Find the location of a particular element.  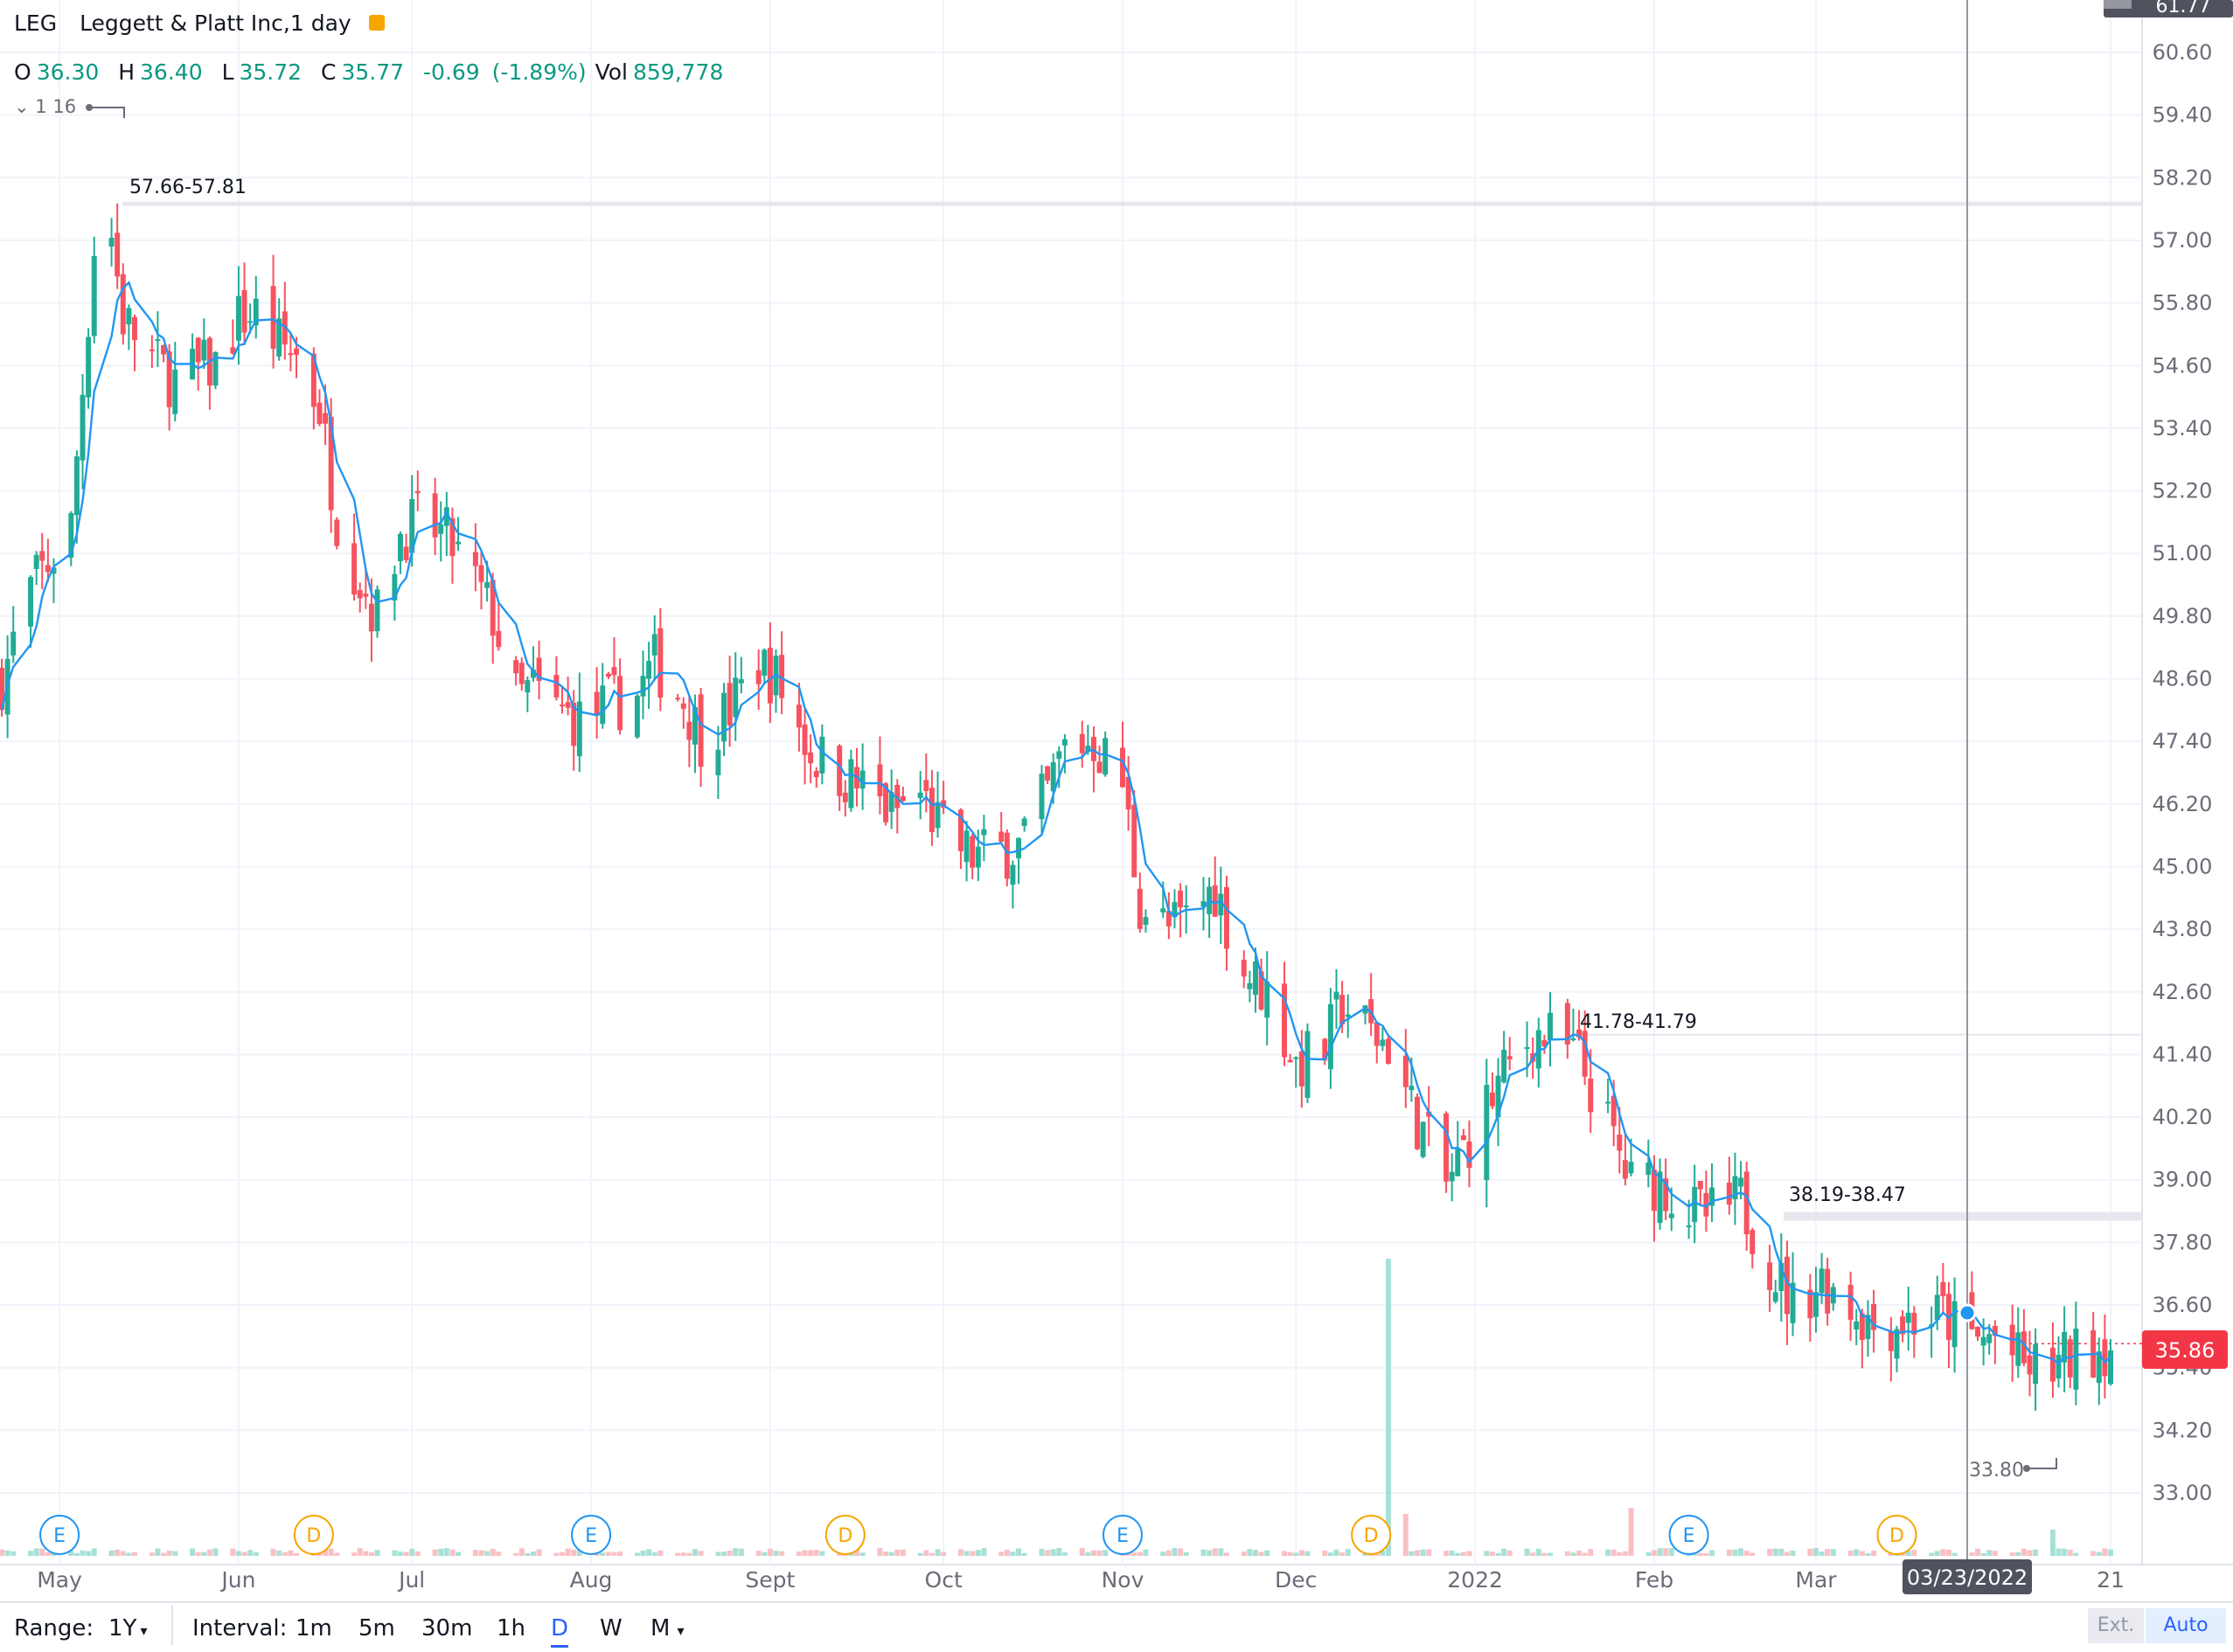

price-tick-label: 53.40 is located at coordinates (2183, 429).